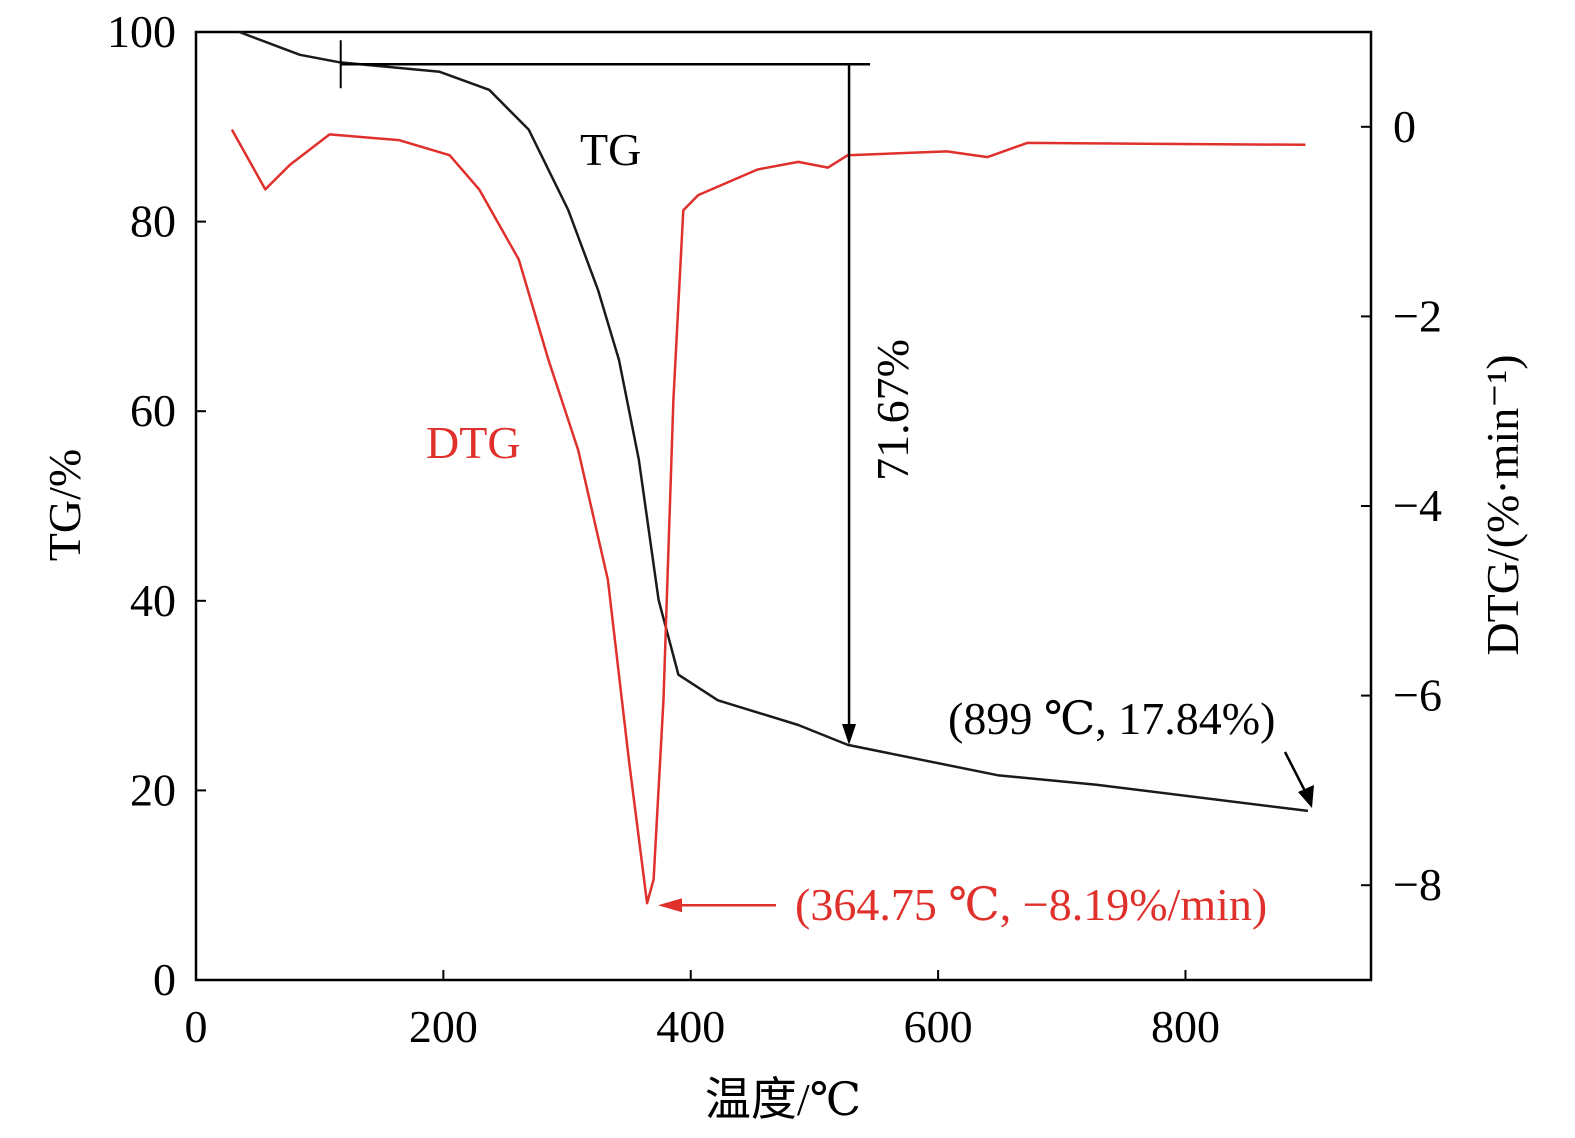  I want to click on y-axis-right-label: DTG/(%·min⁻¹), so click(1502, 504).